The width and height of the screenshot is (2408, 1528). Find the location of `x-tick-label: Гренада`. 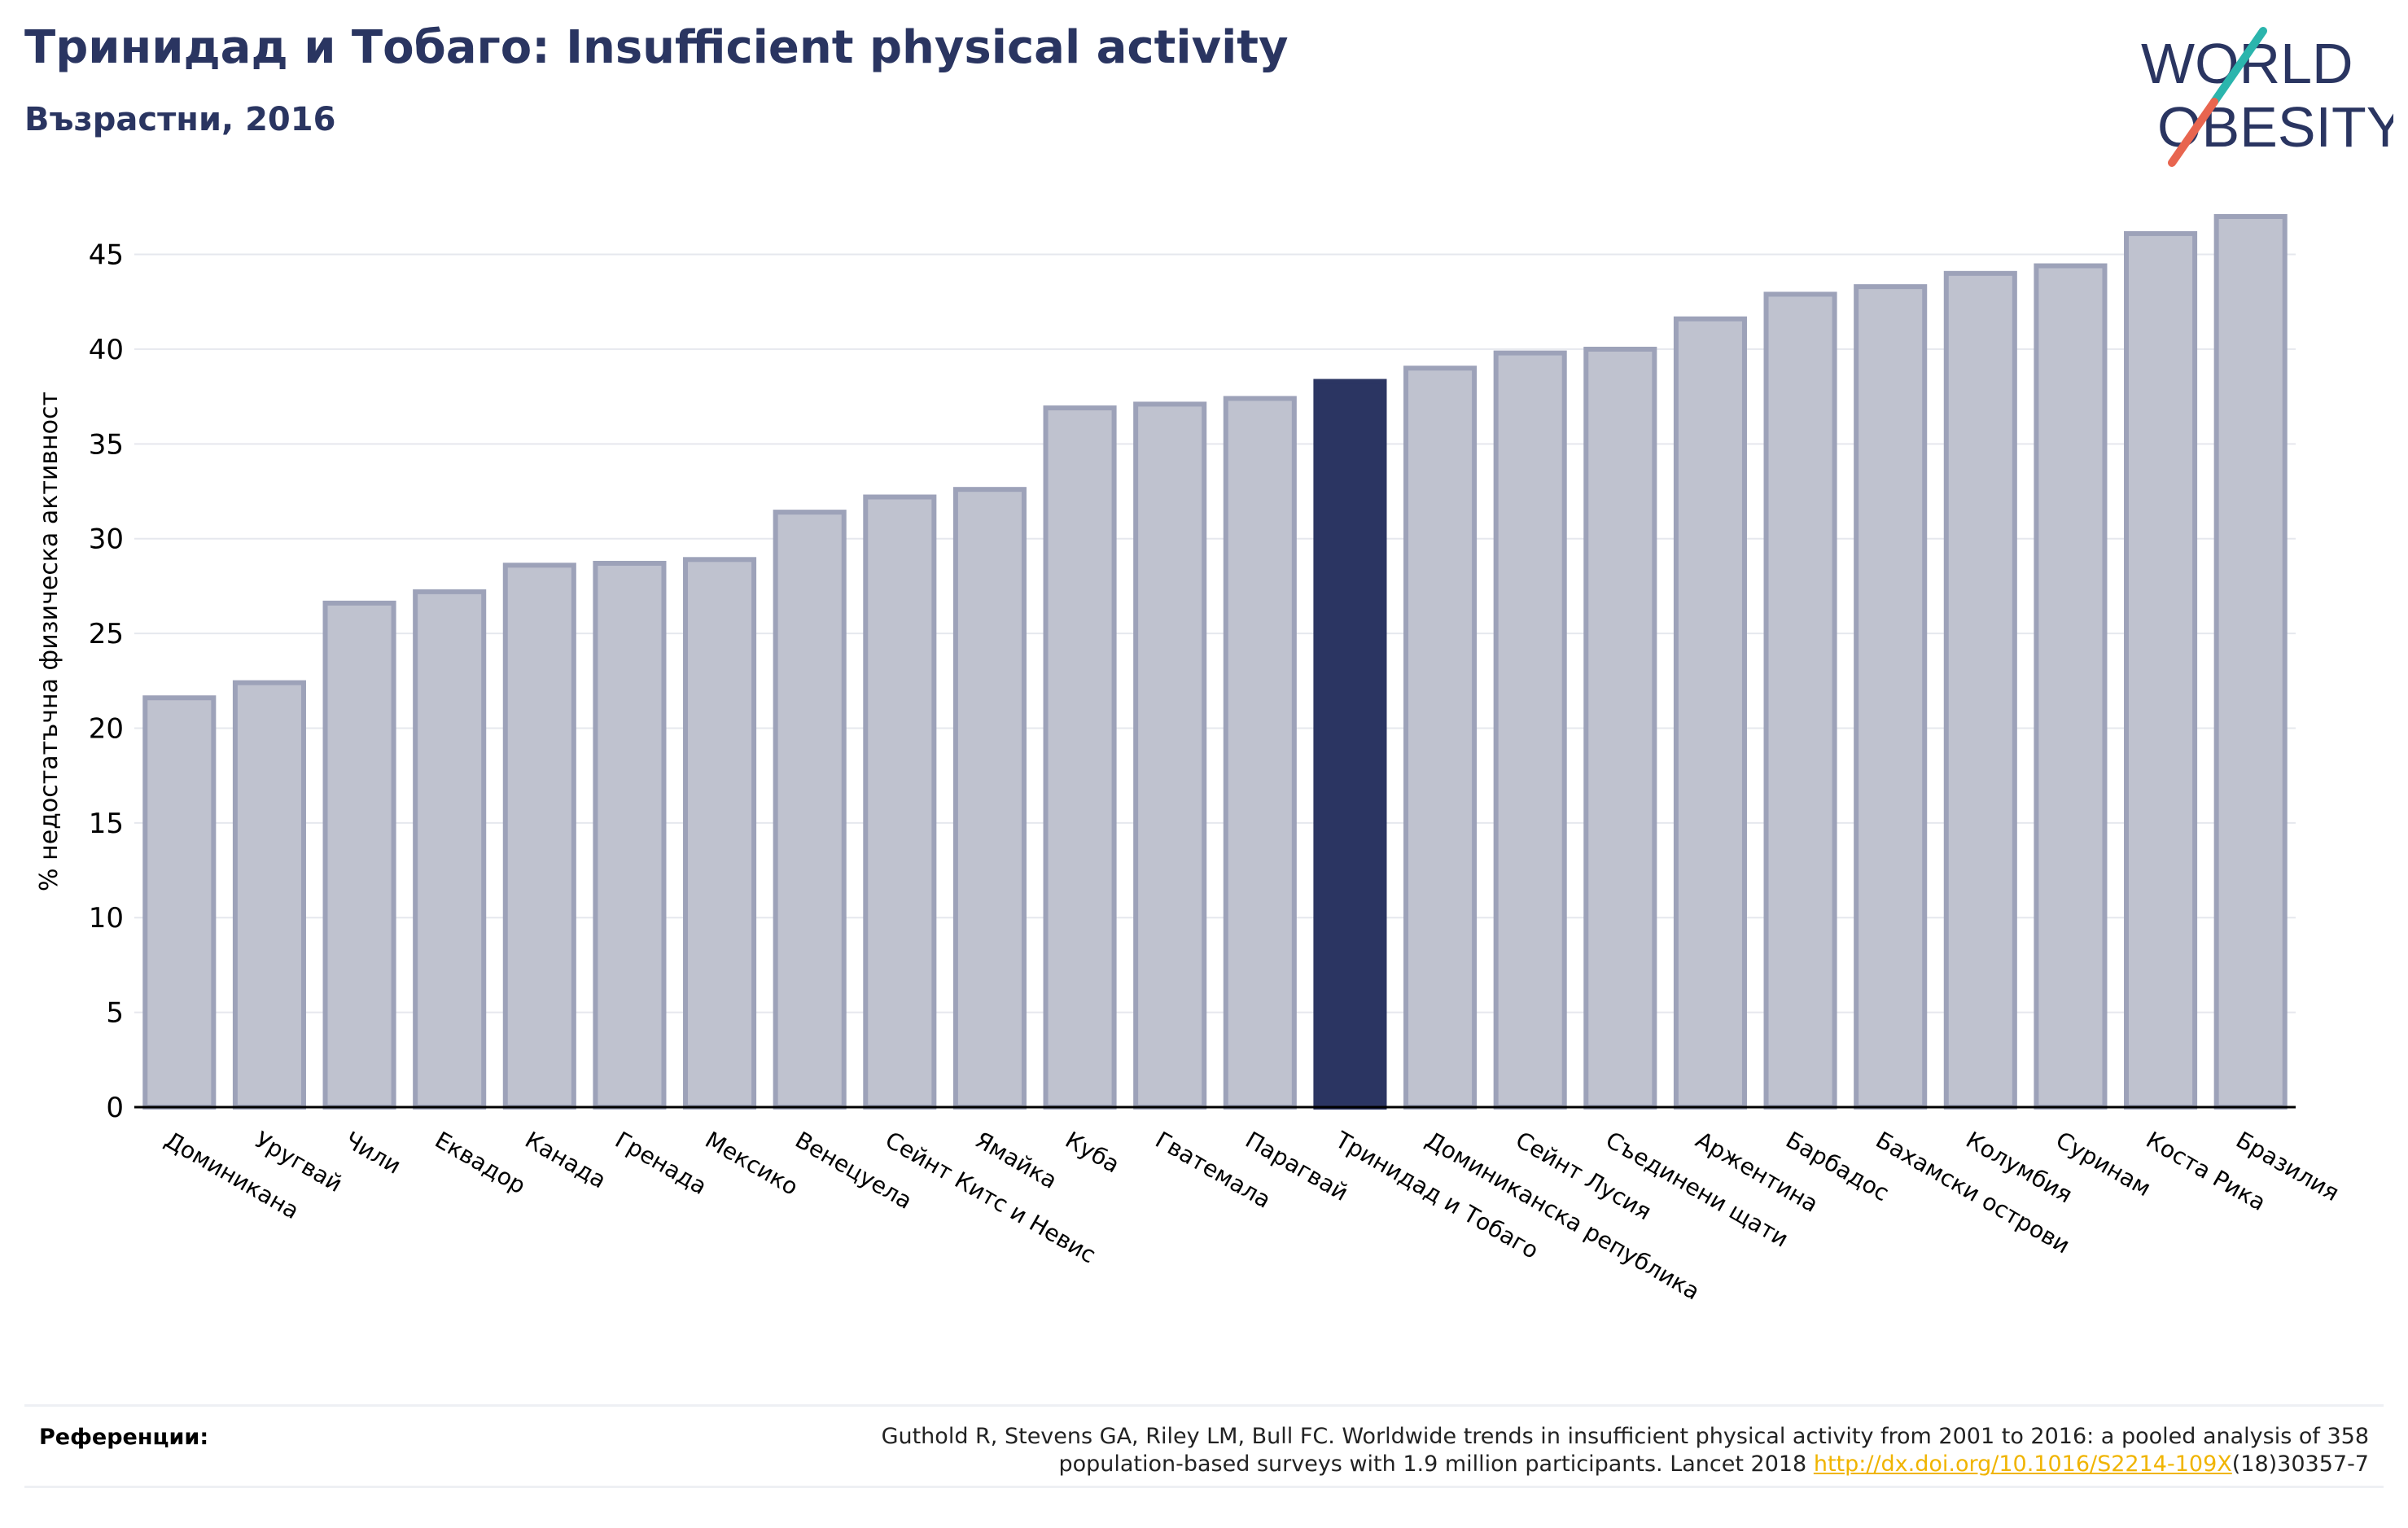

x-tick-label: Гренада is located at coordinates (661, 1163).